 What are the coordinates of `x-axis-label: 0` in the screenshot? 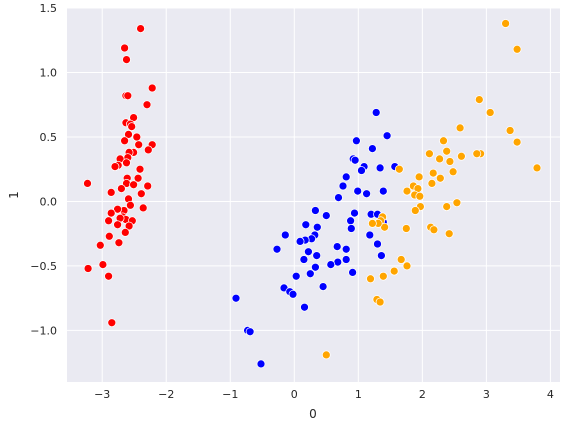 It's located at (313, 414).